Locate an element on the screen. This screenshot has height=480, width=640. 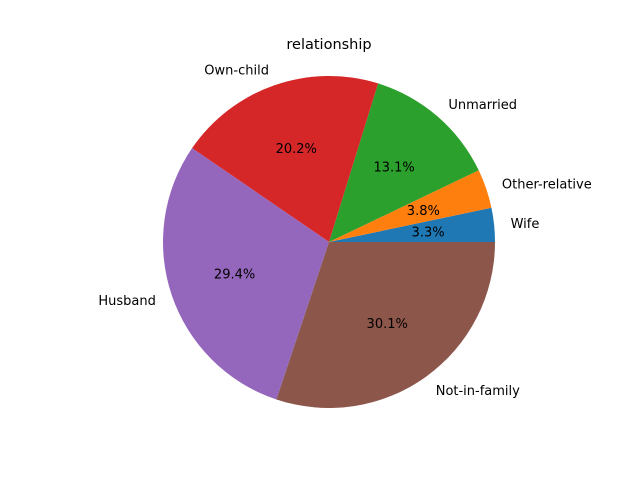
slice-percent-unmarried: 13.1% is located at coordinates (393, 168).